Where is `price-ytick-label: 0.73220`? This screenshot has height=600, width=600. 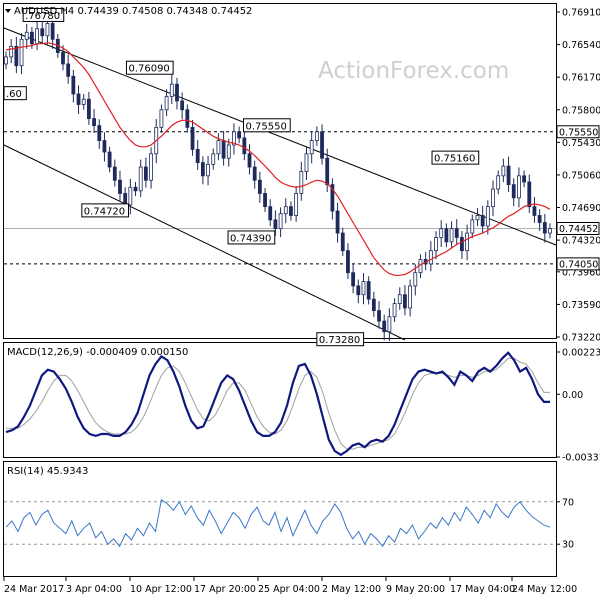 price-ytick-label: 0.73220 is located at coordinates (581, 338).